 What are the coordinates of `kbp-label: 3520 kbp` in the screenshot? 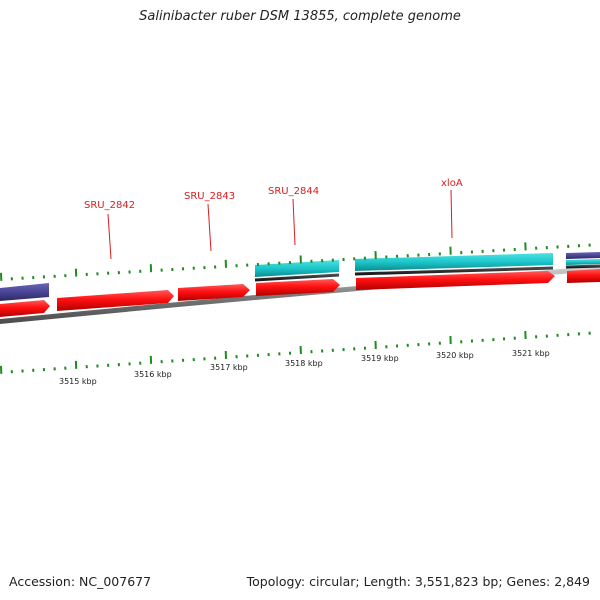 It's located at (455, 355).